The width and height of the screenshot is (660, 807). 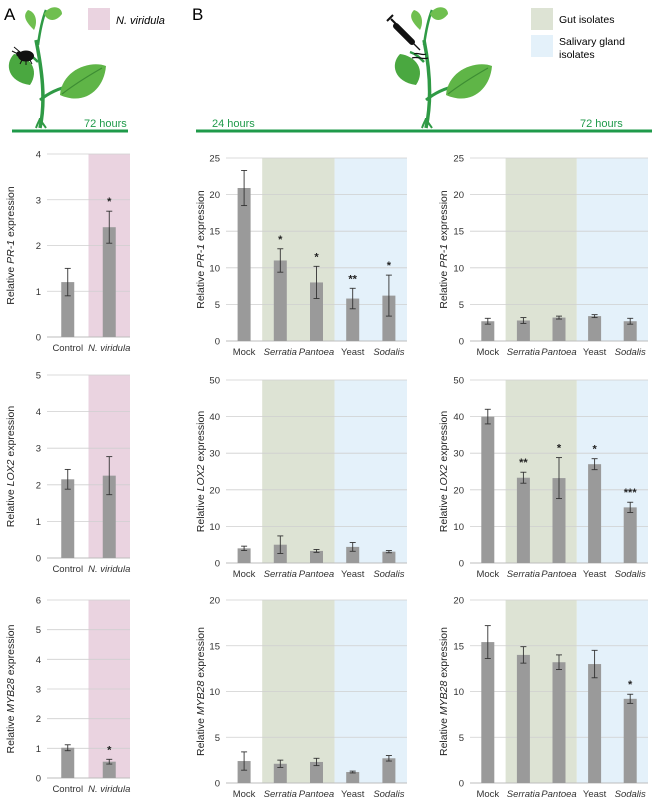 I want to click on timeline-b-end-label: 72 hours, so click(x=601, y=124).